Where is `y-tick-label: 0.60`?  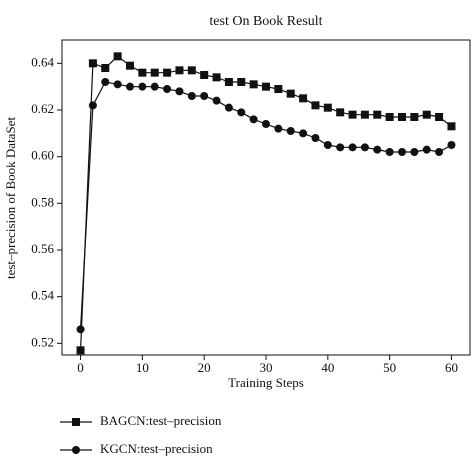
y-tick-label: 0.60 is located at coordinates (42, 155).